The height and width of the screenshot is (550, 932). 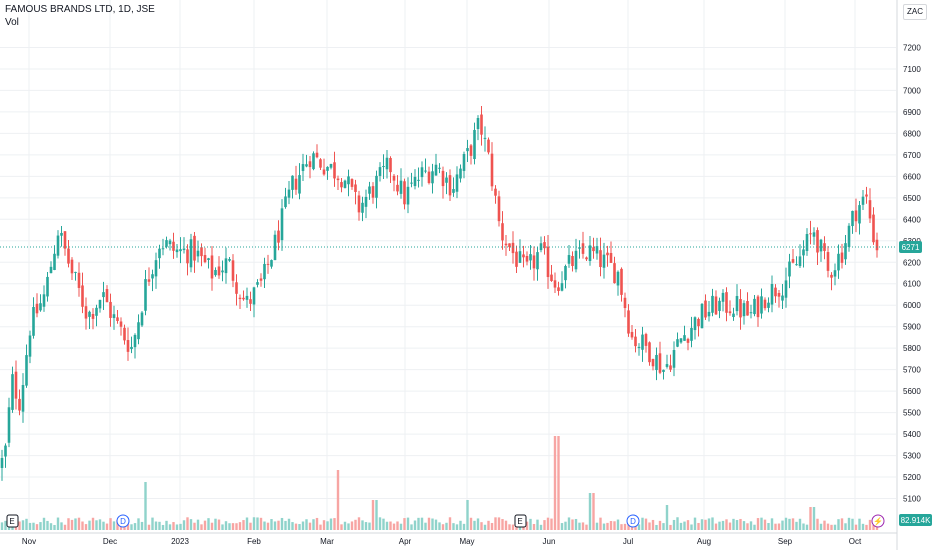 I want to click on event-marker-symbol: E, so click(x=11, y=521).